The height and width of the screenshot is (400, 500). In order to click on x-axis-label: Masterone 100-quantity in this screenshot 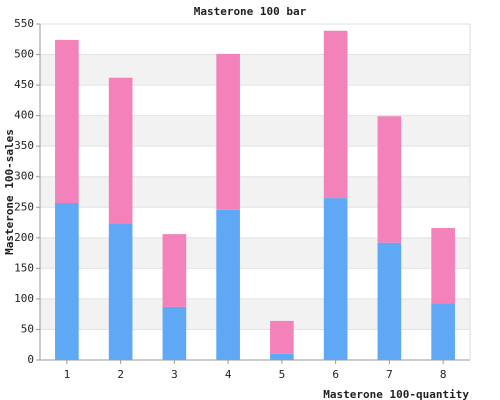, I will do `click(396, 394)`.